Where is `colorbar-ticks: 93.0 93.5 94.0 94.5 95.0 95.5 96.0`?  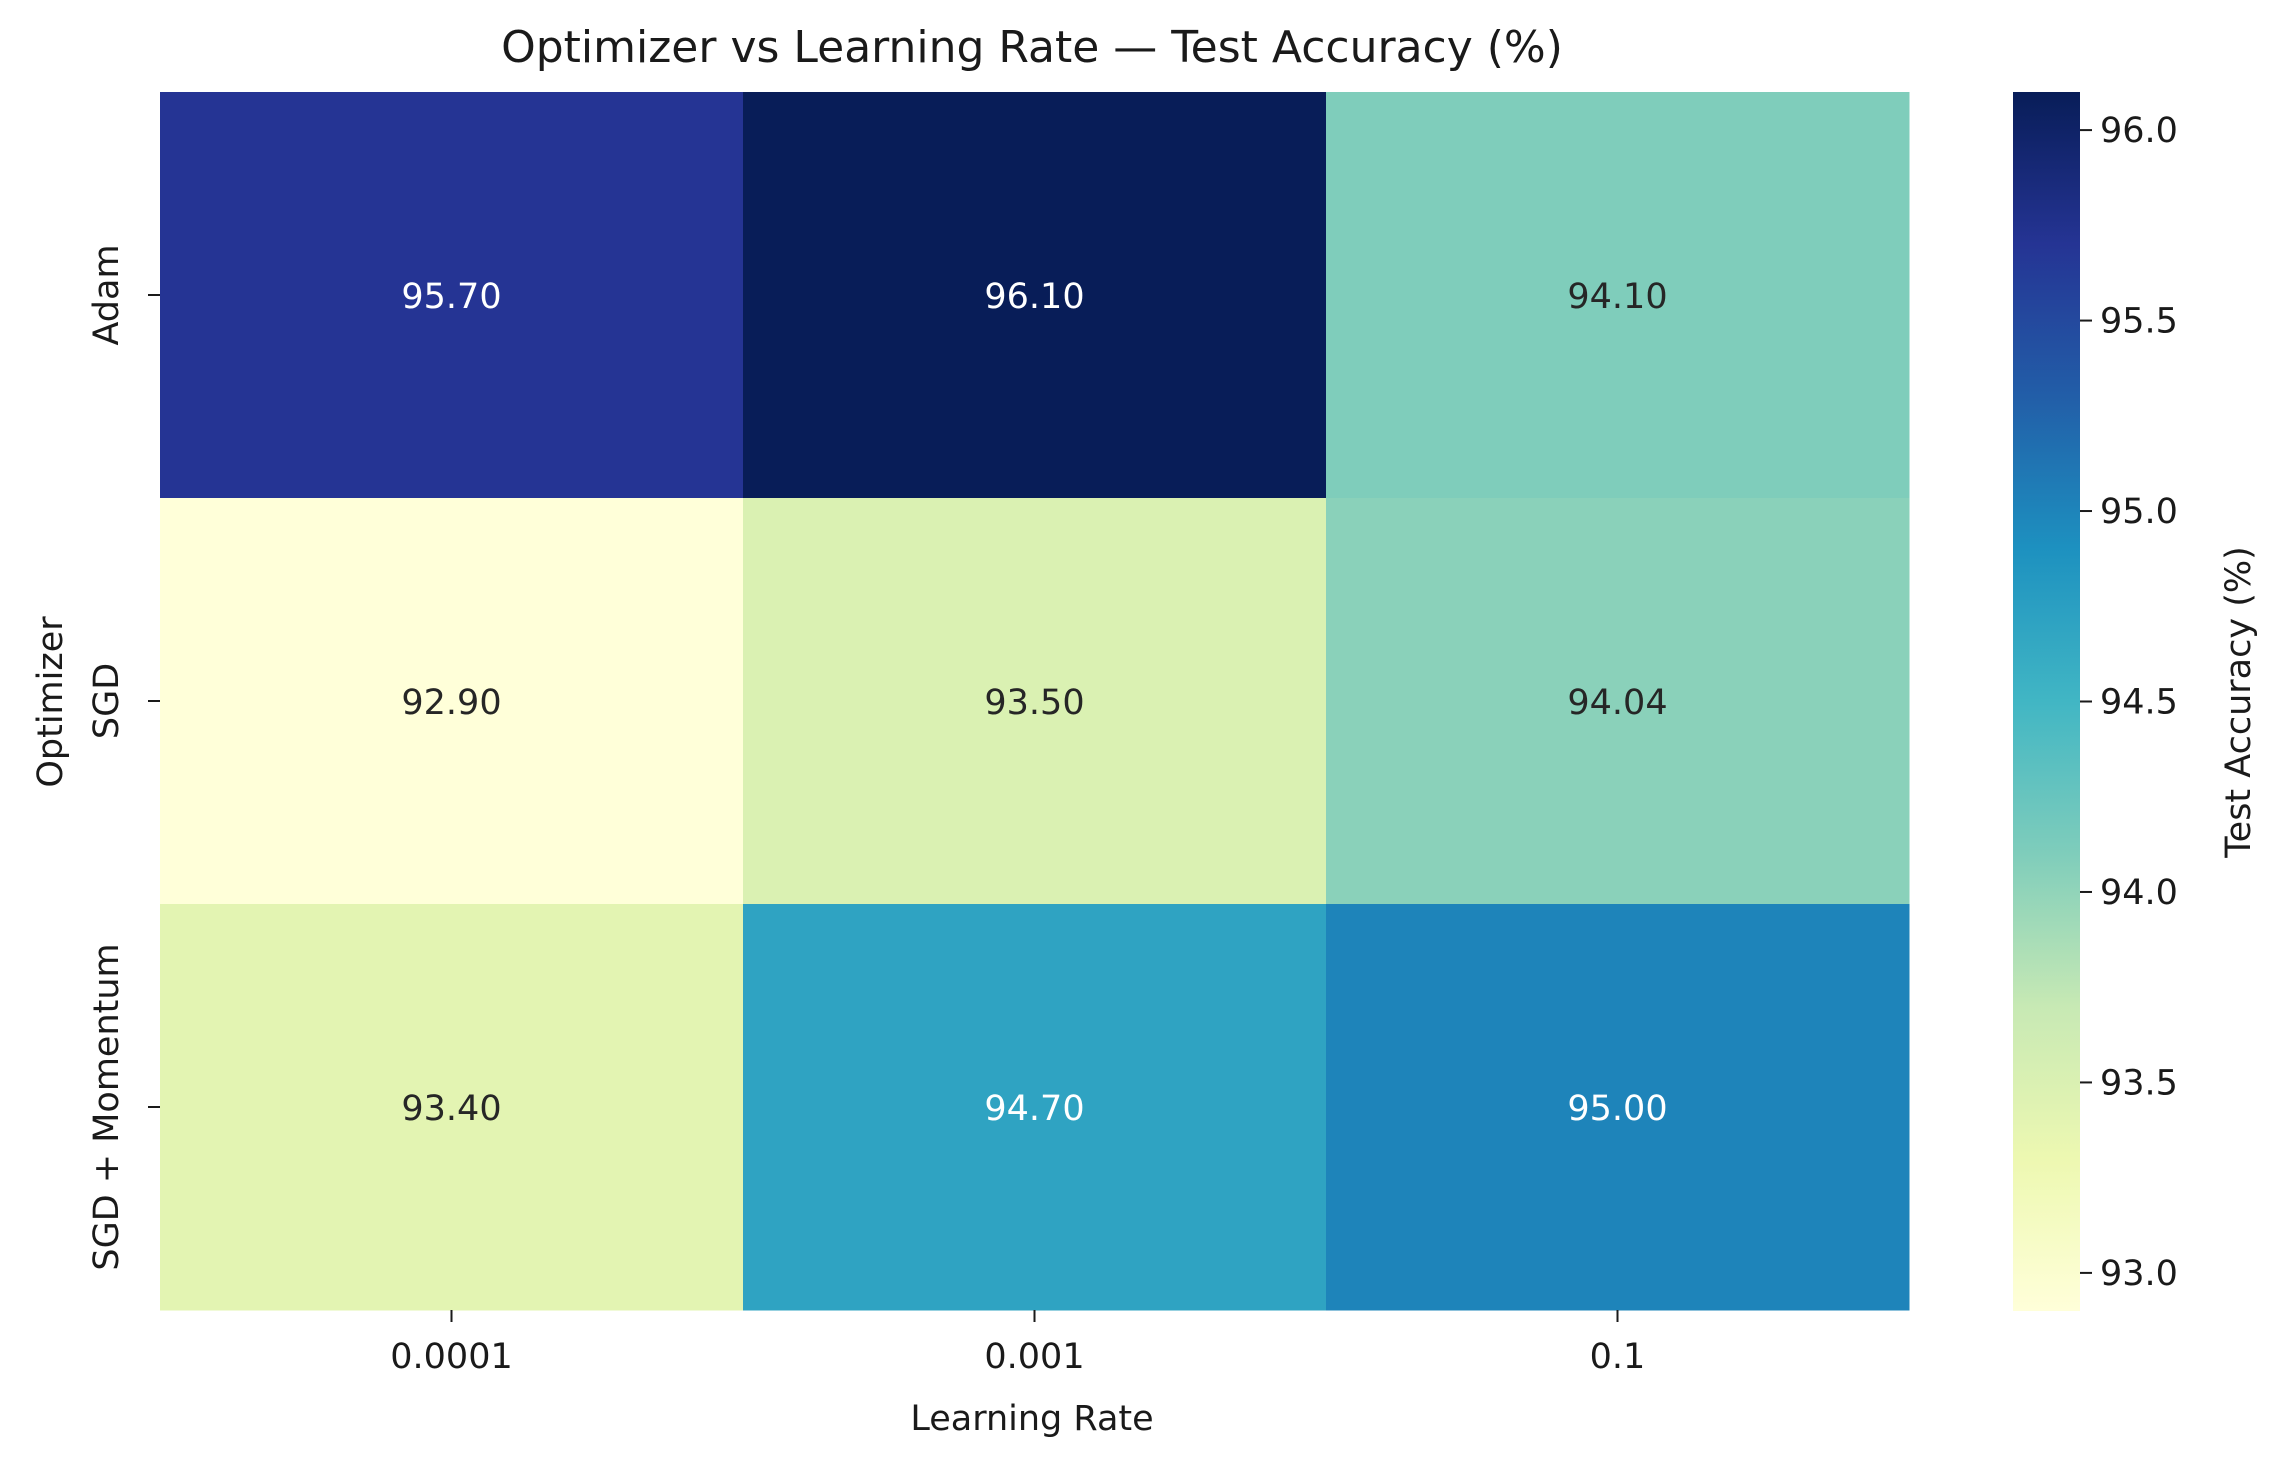 colorbar-ticks: 93.0 93.5 94.0 94.5 95.0 95.5 96.0 is located at coordinates (2129, 702).